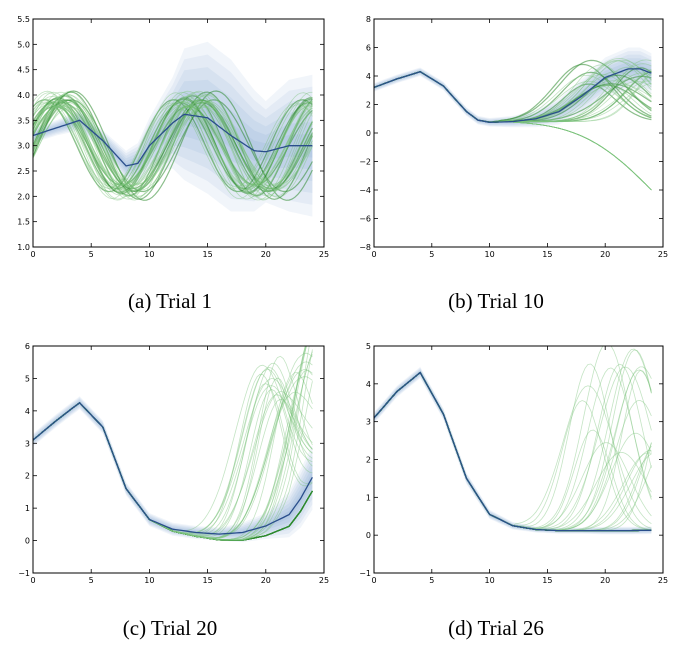 Image resolution: width=674 pixels, height=645 pixels. Describe the element at coordinates (27, 476) in the screenshot. I see `y-tick-label: 2` at that location.